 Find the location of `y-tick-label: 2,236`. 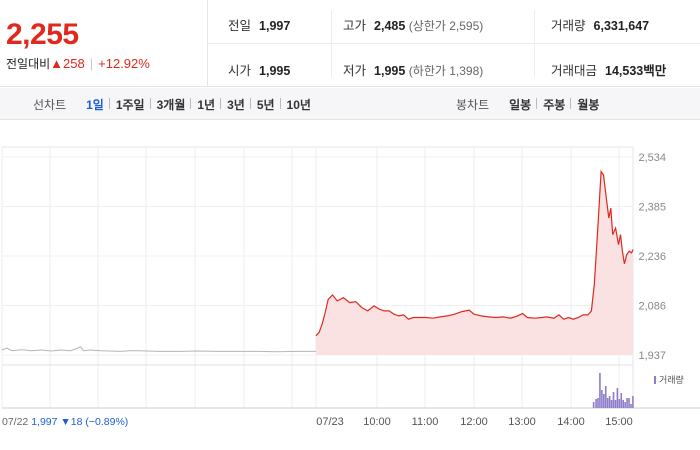

y-tick-label: 2,236 is located at coordinates (652, 257).